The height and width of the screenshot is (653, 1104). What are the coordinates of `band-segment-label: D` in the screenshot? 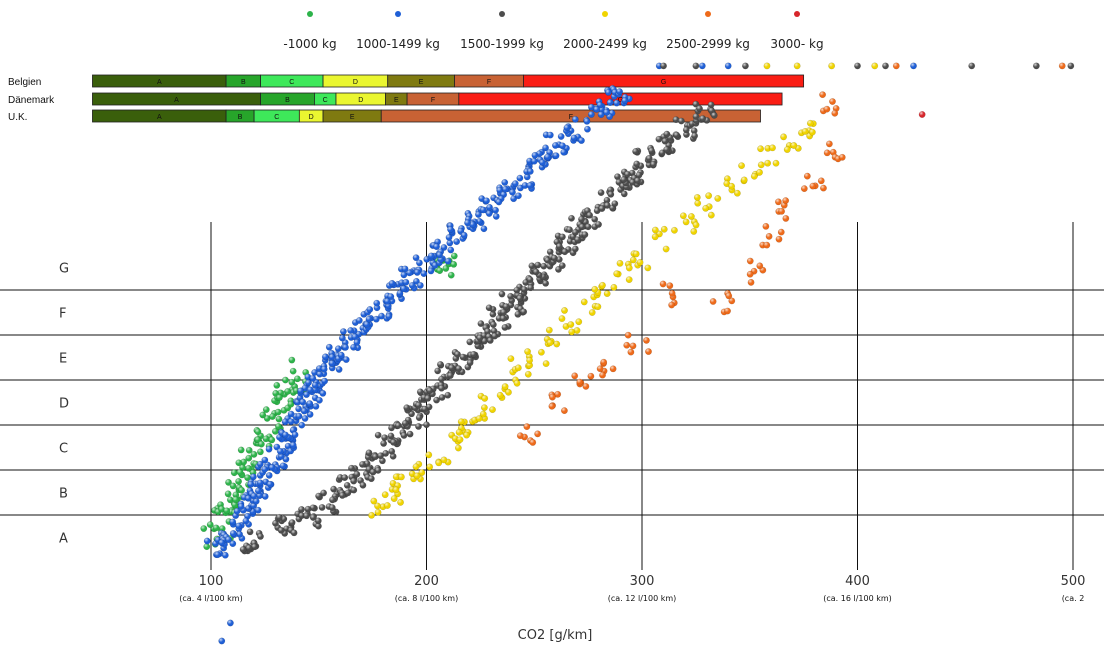 It's located at (355, 82).